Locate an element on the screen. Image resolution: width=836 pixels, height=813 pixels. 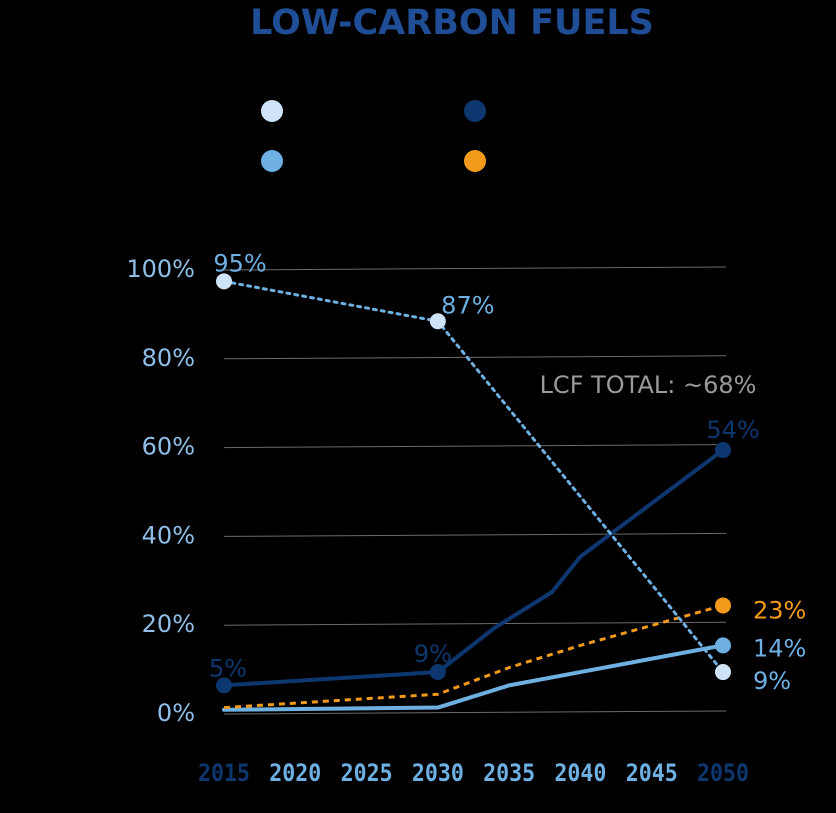
y-axis-ticks: 0% 20% 40% 60% 80% 100% is located at coordinates (160, 491).